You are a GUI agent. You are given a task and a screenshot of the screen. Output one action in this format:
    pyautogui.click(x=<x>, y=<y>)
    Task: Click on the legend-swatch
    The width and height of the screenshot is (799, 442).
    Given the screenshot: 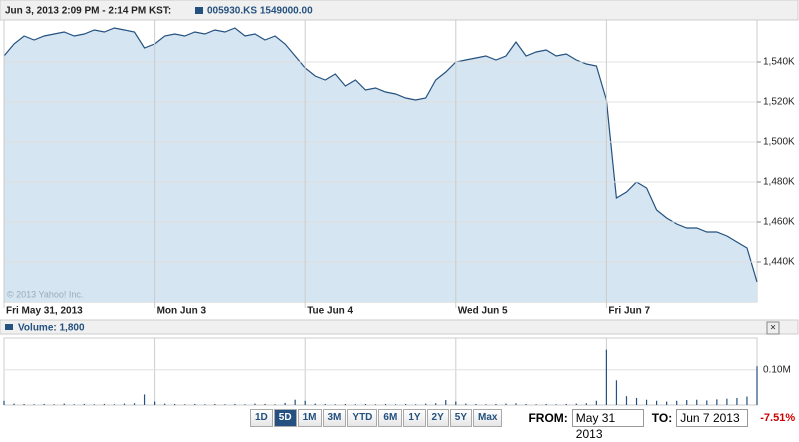 What is the action you would take?
    pyautogui.click(x=199, y=10)
    